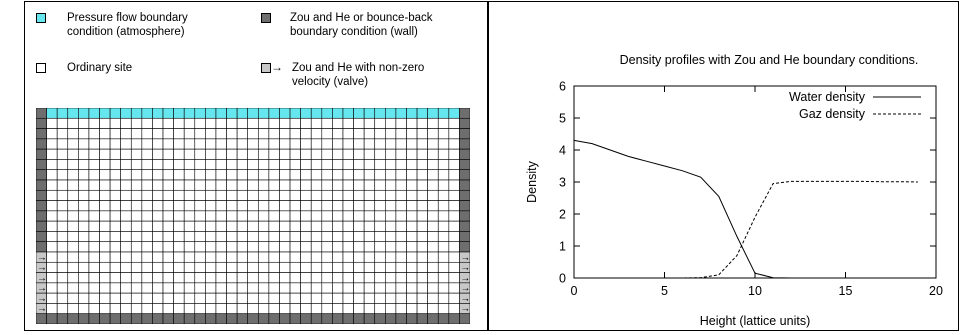 This screenshot has height=335, width=971. Describe the element at coordinates (562, 215) in the screenshot. I see `y-tick-label: 2` at that location.